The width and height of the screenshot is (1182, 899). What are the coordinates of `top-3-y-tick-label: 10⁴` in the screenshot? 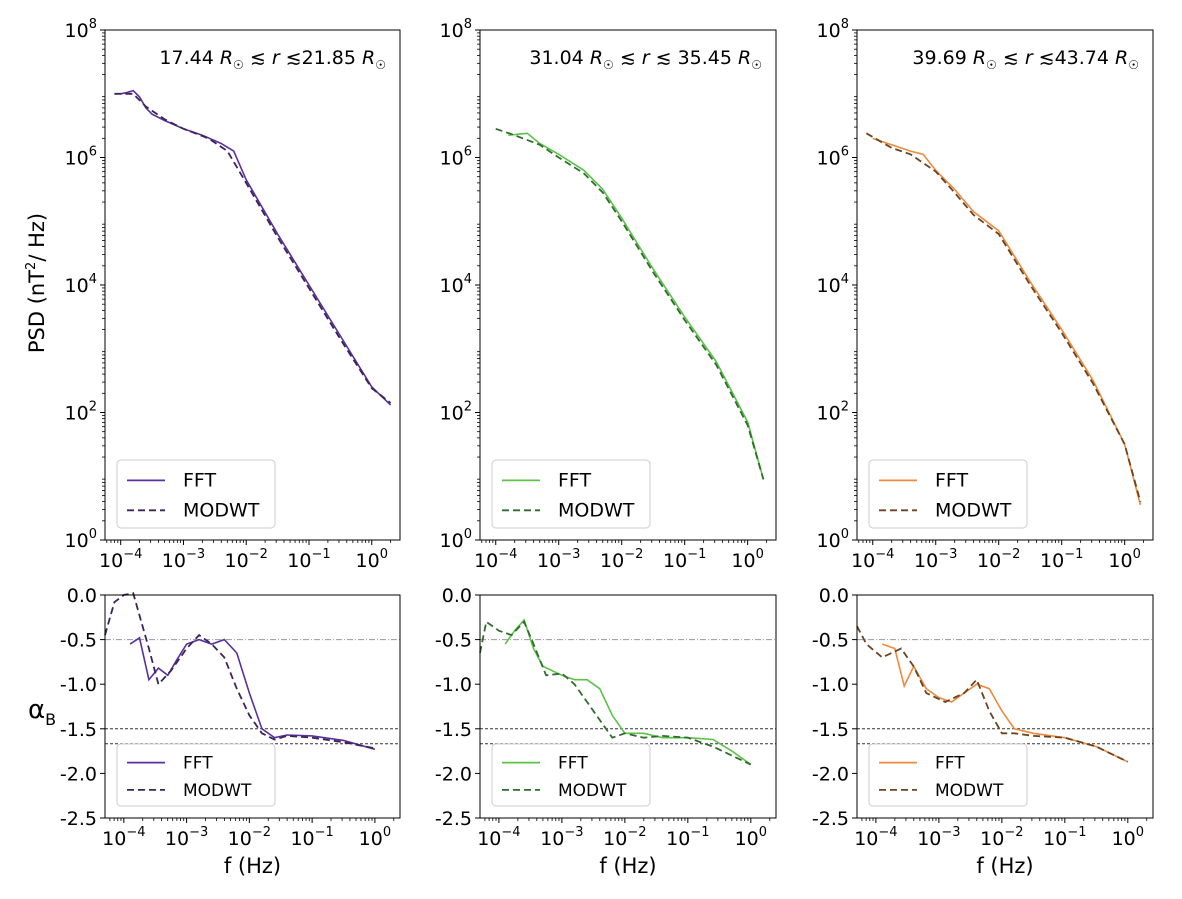 It's located at (833, 284).